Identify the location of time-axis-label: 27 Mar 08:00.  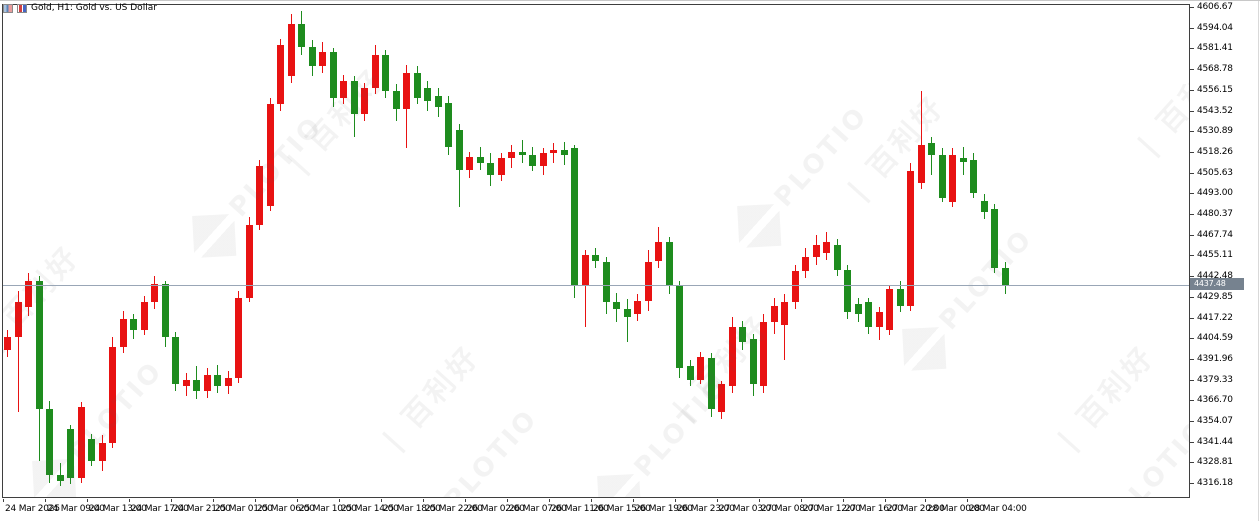
(790, 509).